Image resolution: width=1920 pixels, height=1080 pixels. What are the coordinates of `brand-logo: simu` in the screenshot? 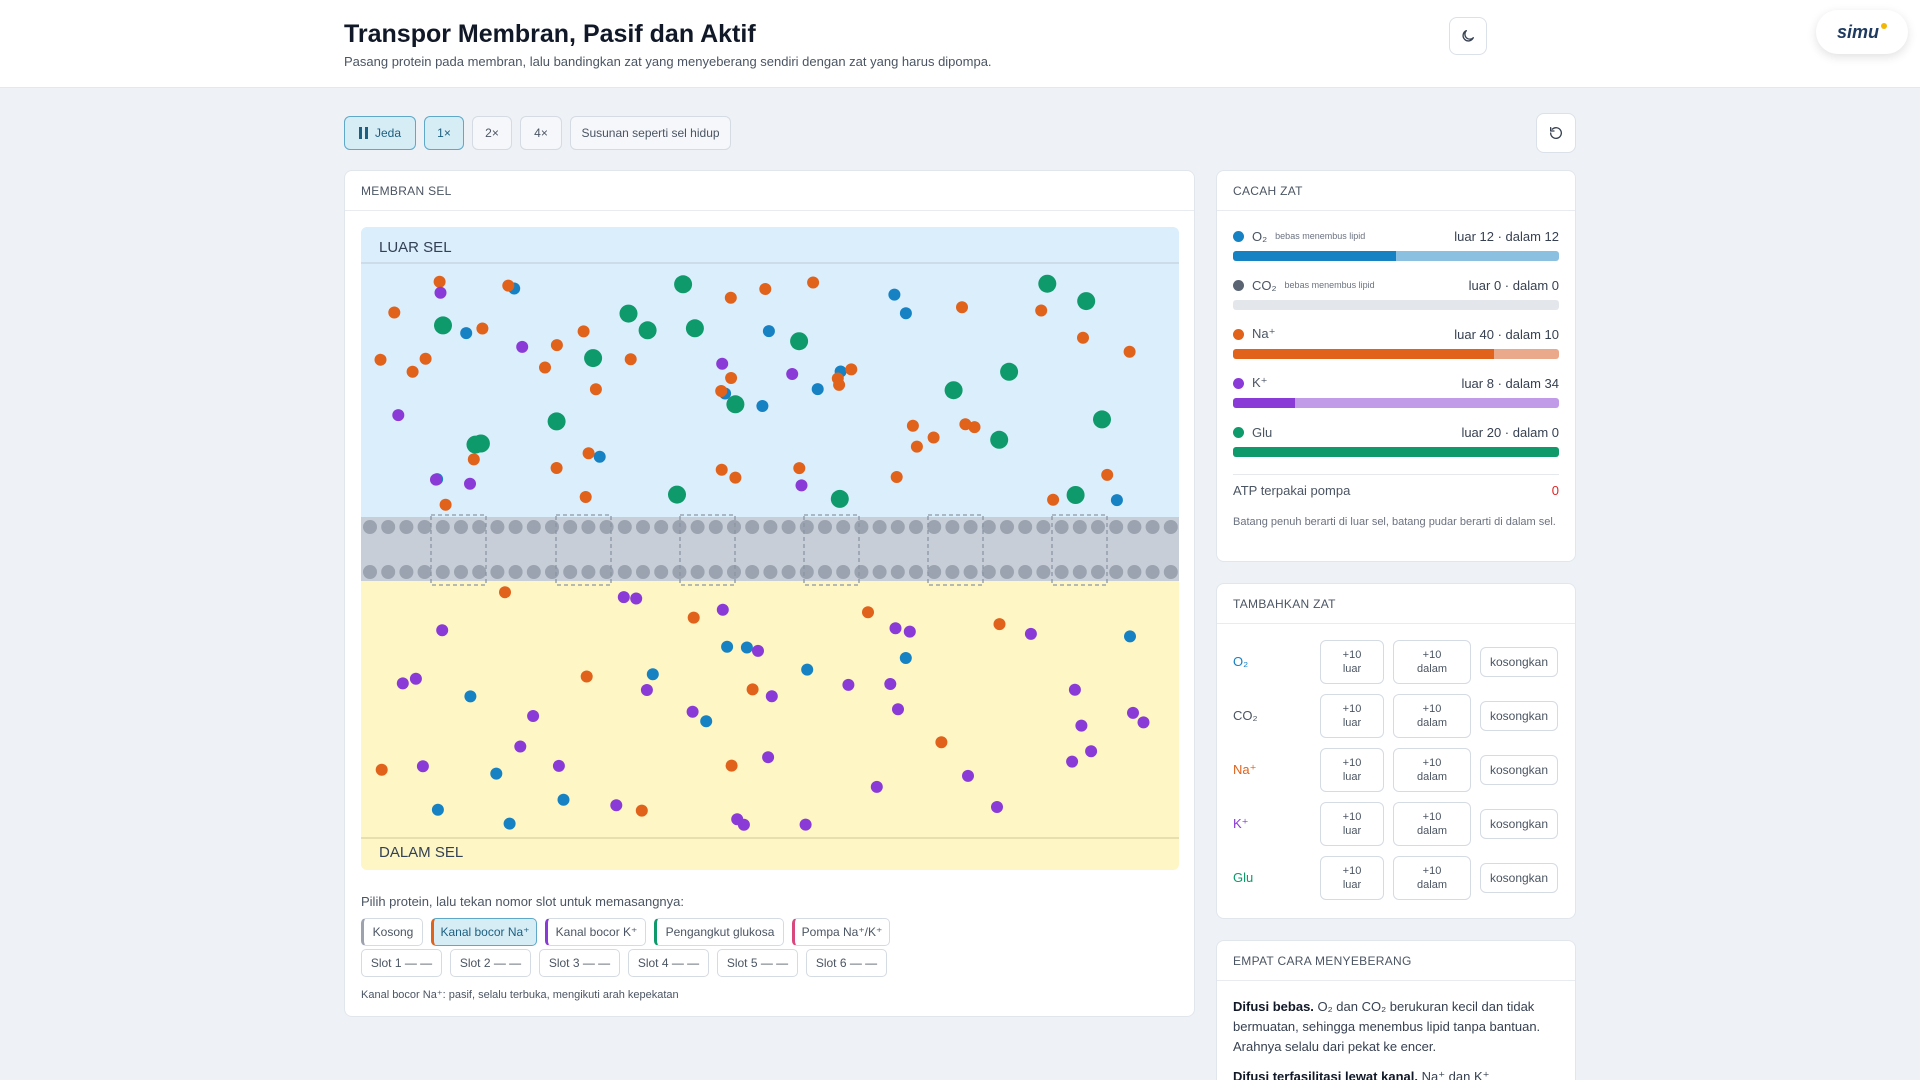 It's located at (1862, 32).